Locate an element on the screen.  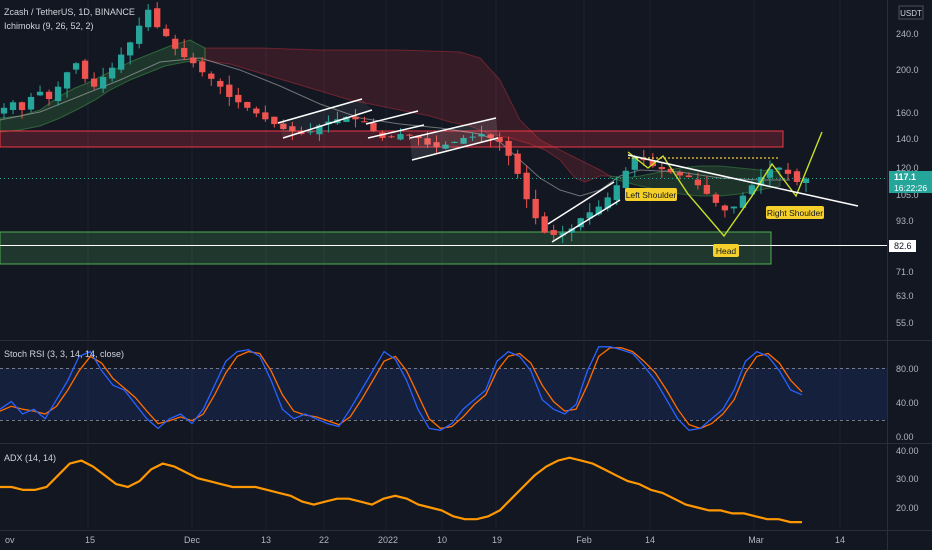
head-shoulders-pattern is located at coordinates (743, 184).